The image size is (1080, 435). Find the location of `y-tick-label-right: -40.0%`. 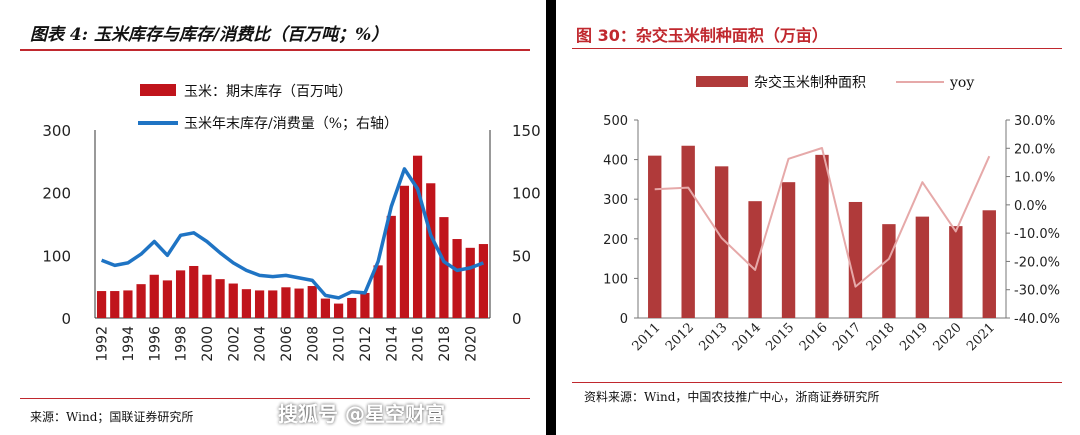

y-tick-label-right: -40.0% is located at coordinates (1037, 319).